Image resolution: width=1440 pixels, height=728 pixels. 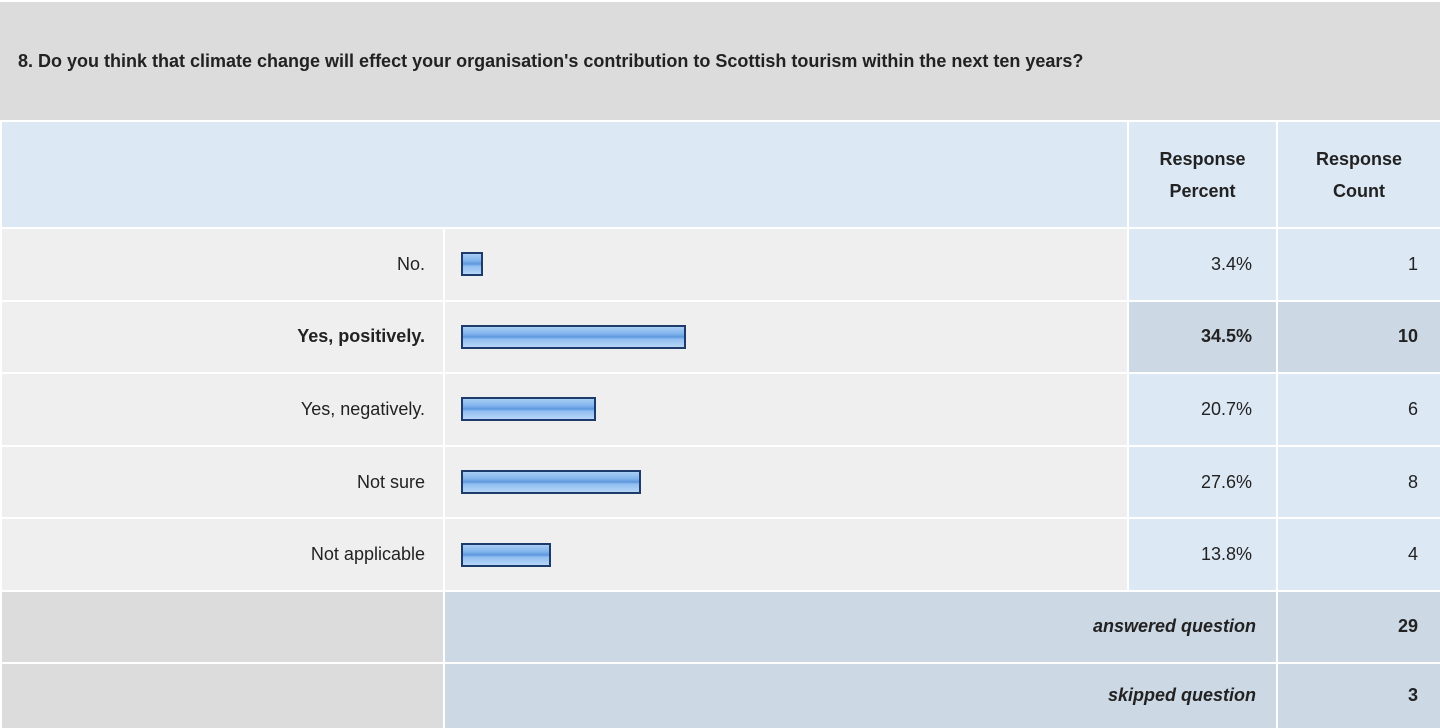 I want to click on response-percent: 20.7%, so click(x=1202, y=409).